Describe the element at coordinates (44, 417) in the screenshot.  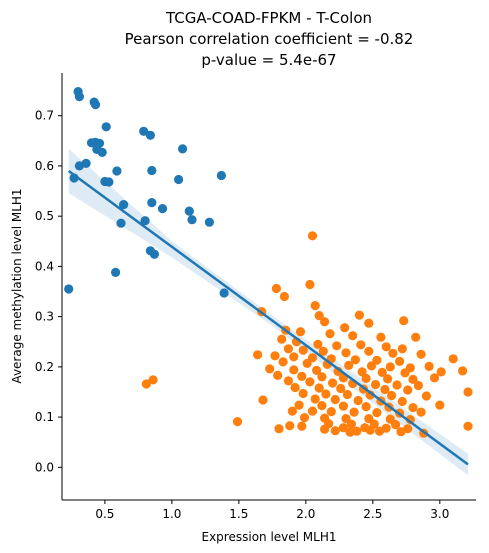
I see `y-tick-label: 0.1` at that location.